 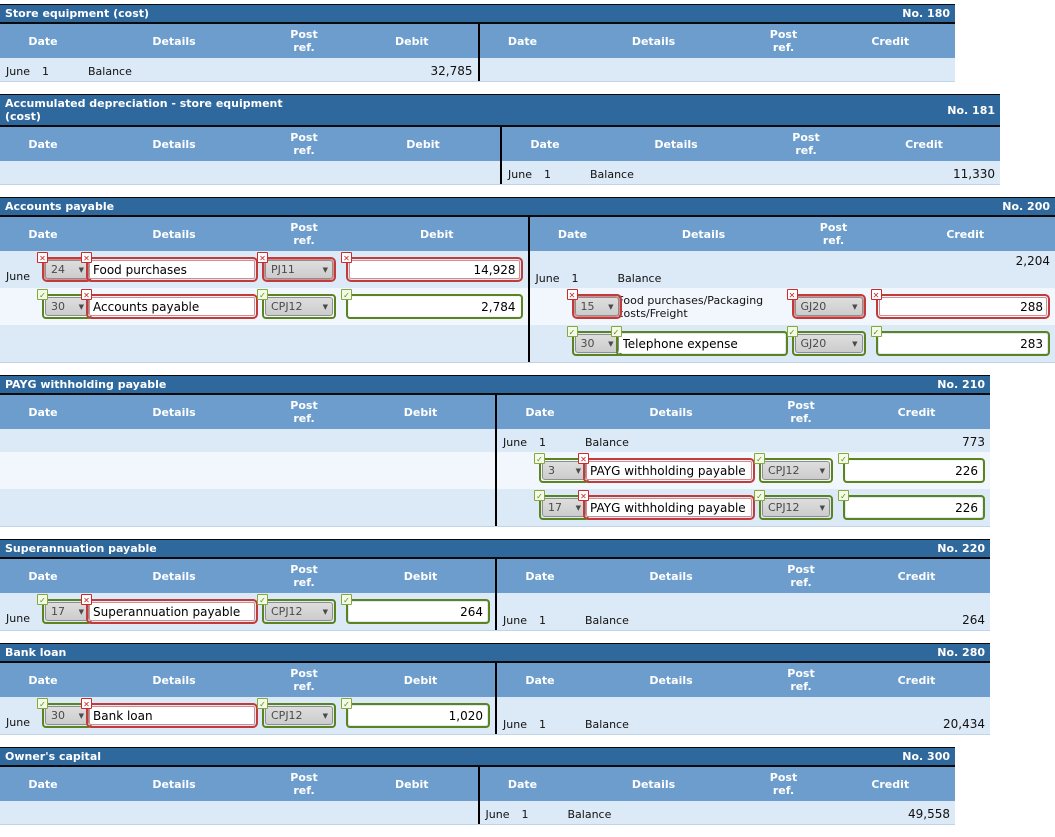 I want to click on column-header-date: Date, so click(x=43, y=680).